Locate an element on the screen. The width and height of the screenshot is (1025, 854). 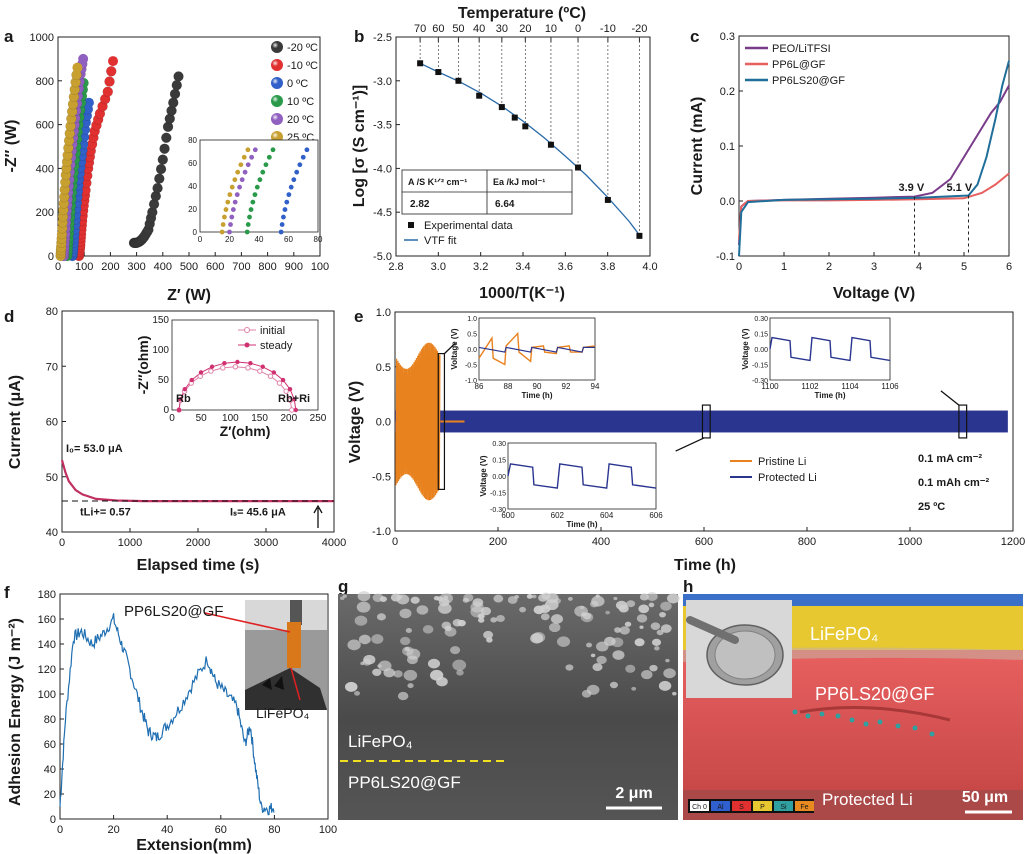
c-y-tick: -0.1 is located at coordinates (725, 257).